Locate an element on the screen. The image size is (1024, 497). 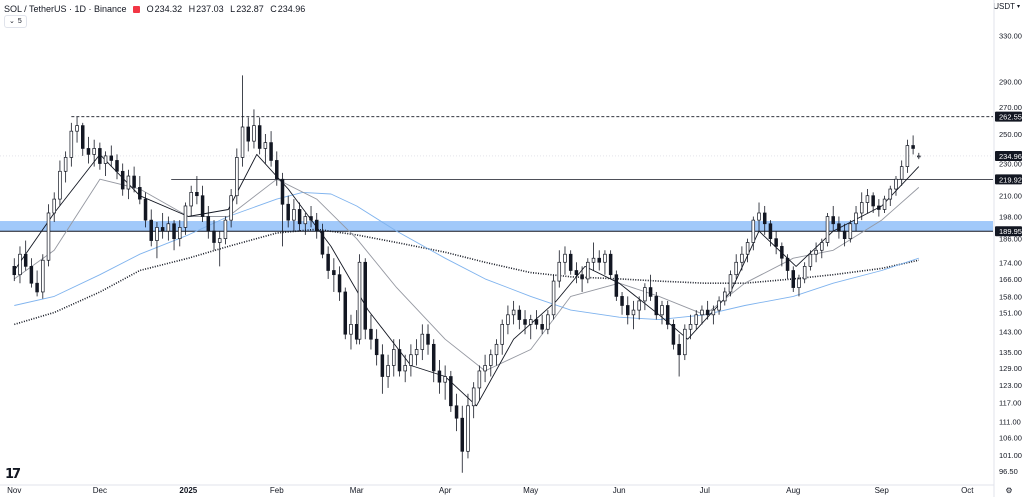
price-label-text: 189.95 is located at coordinates (1010, 231).